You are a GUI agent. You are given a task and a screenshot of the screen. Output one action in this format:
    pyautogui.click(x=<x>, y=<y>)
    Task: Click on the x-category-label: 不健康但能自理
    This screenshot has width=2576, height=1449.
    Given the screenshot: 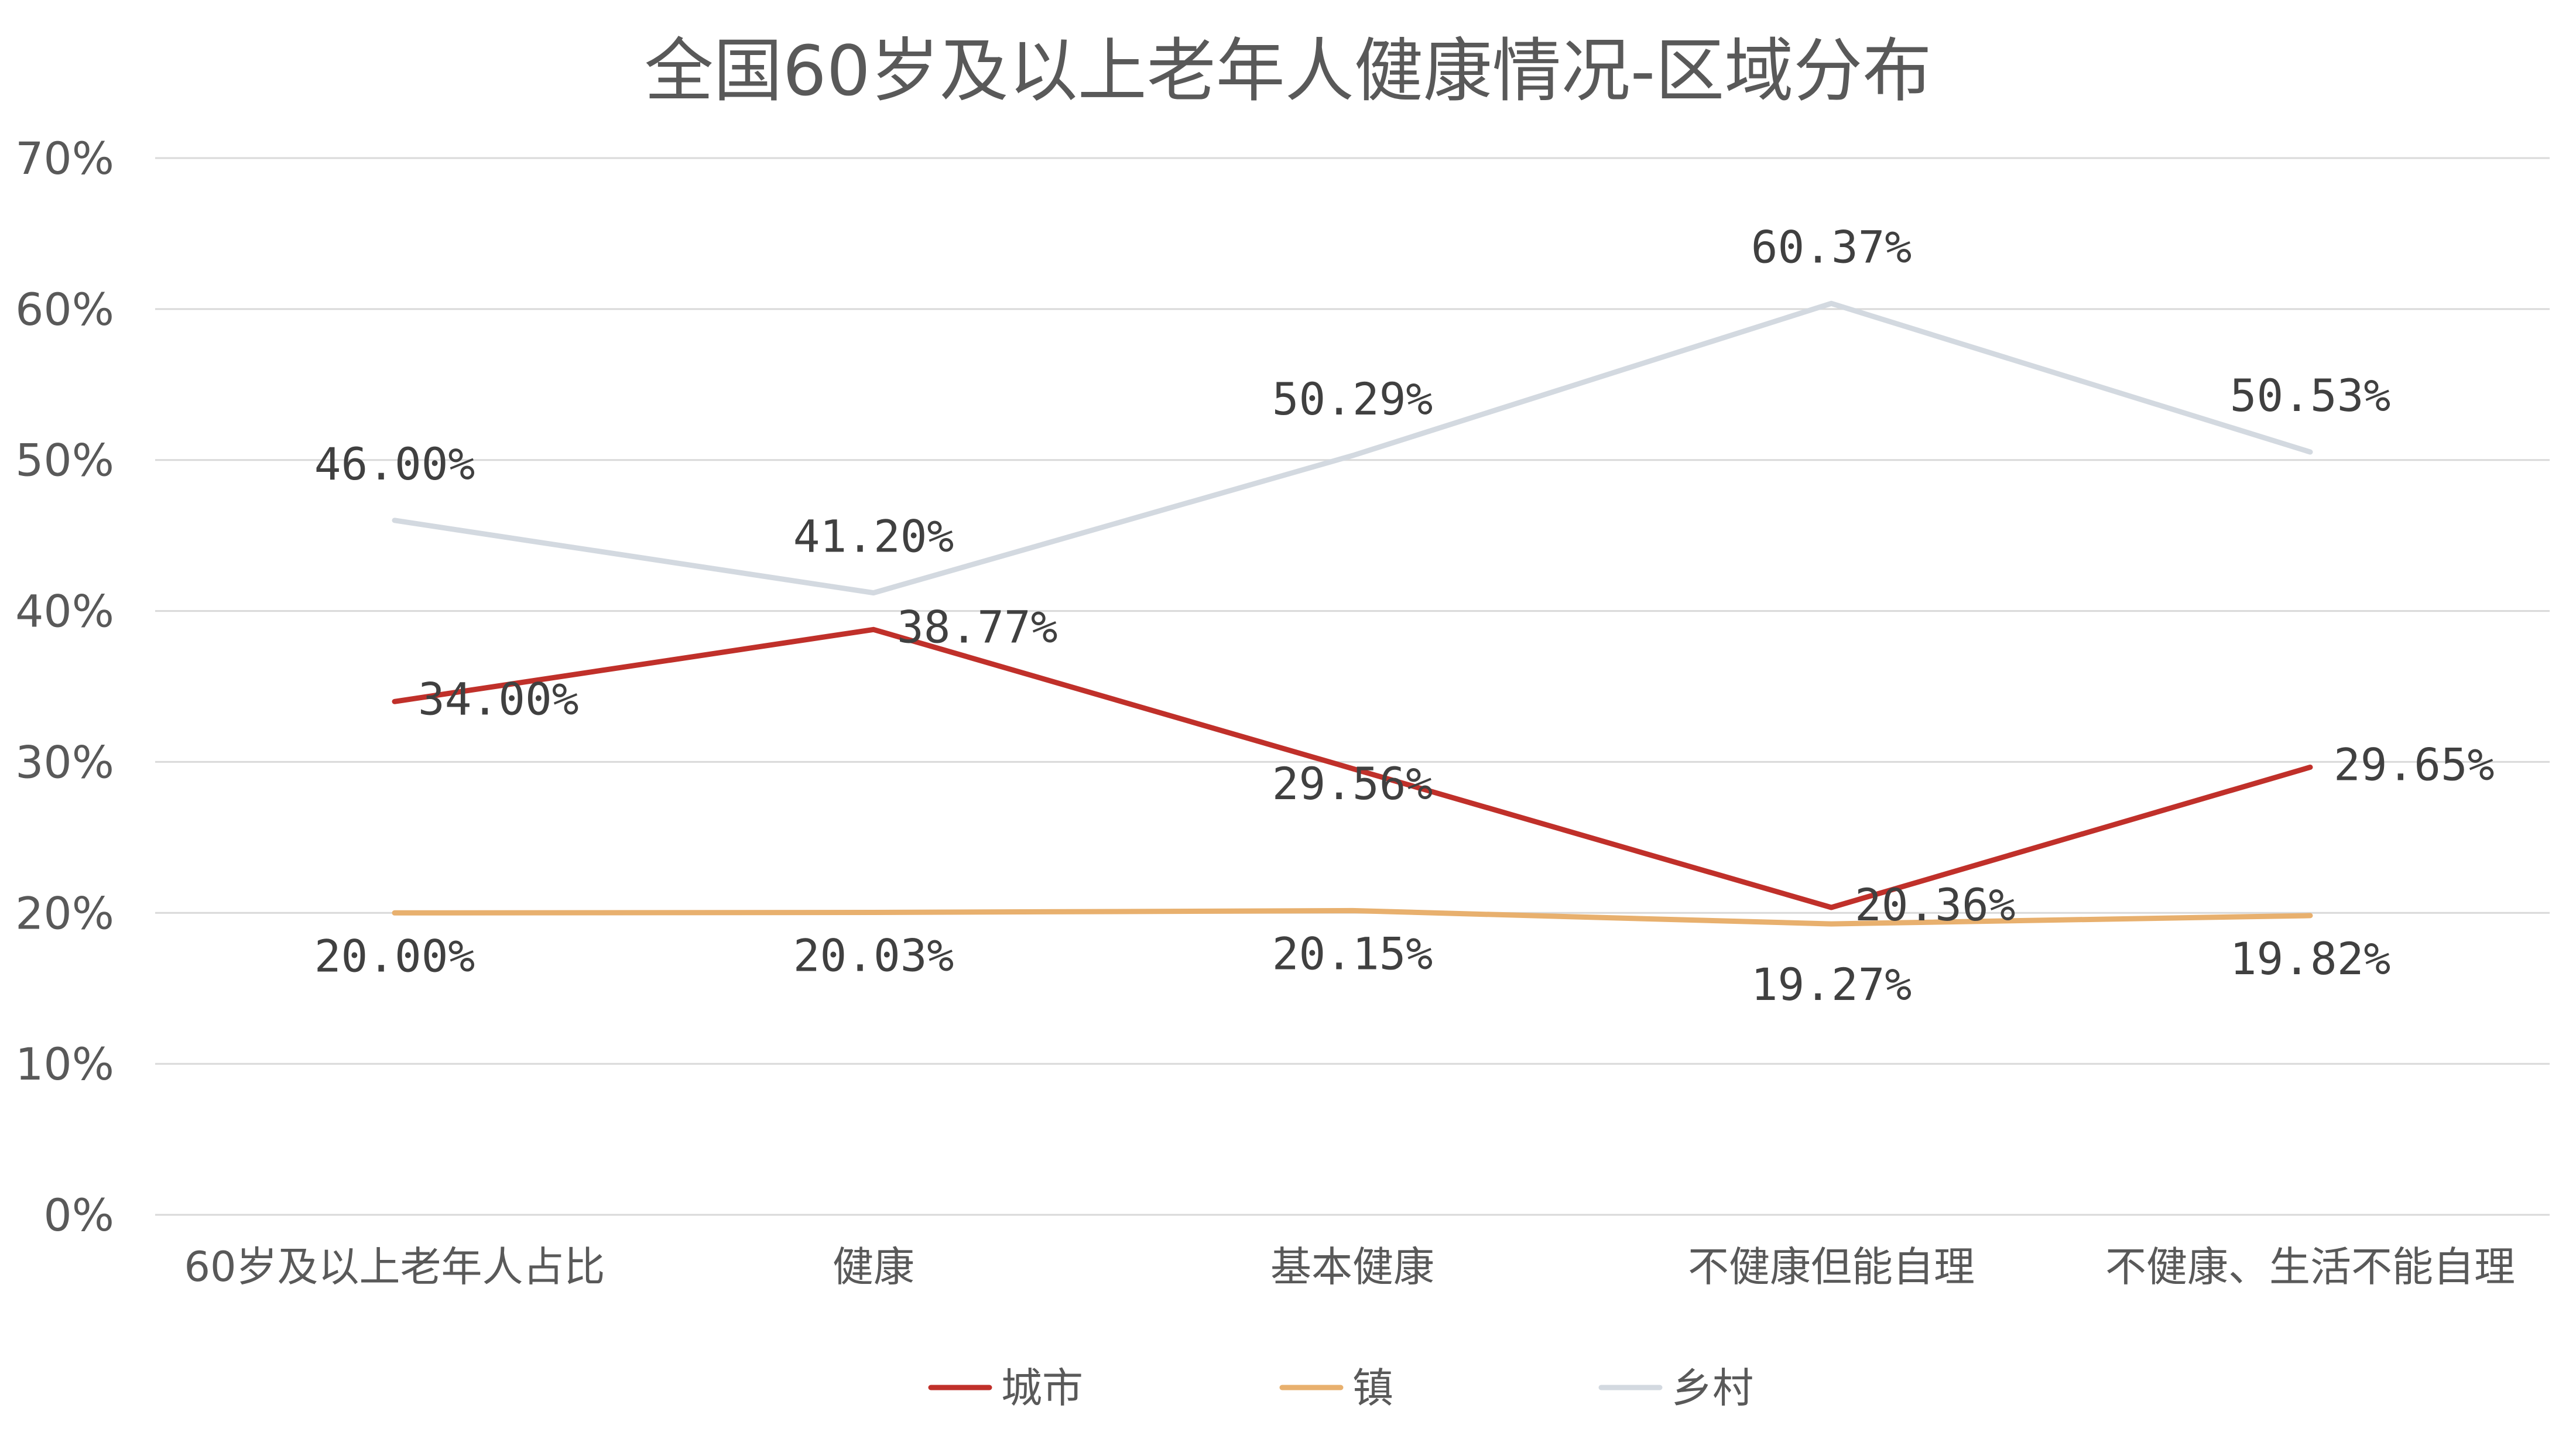 What is the action you would take?
    pyautogui.click(x=1831, y=1267)
    